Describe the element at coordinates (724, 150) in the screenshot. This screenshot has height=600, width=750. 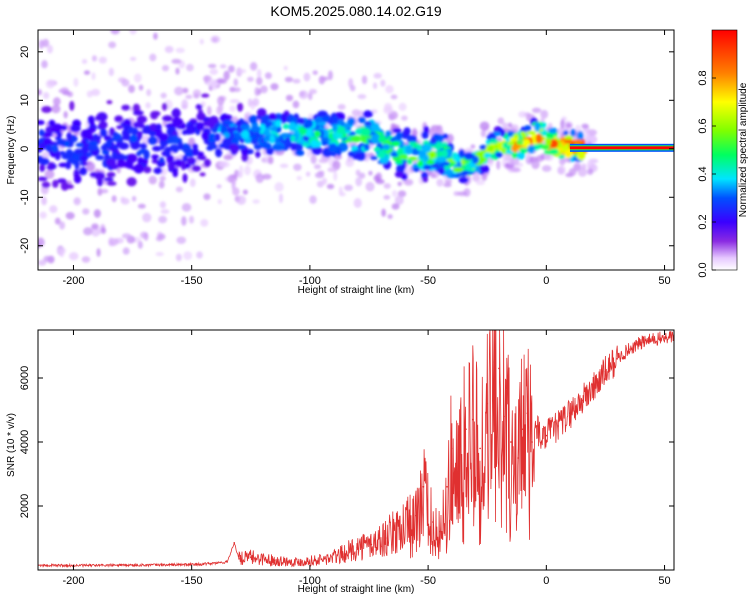
I see `colorbar-scale` at that location.